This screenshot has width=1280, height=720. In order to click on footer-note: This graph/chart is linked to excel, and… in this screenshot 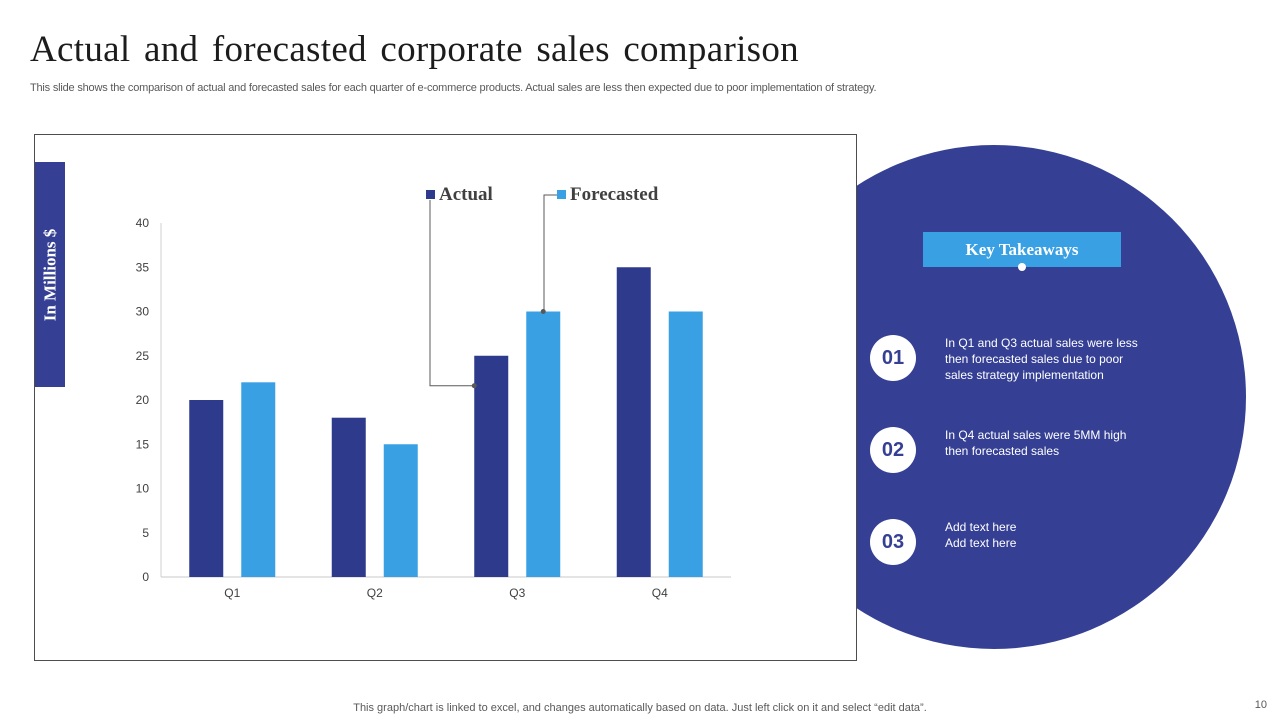, I will do `click(640, 708)`.